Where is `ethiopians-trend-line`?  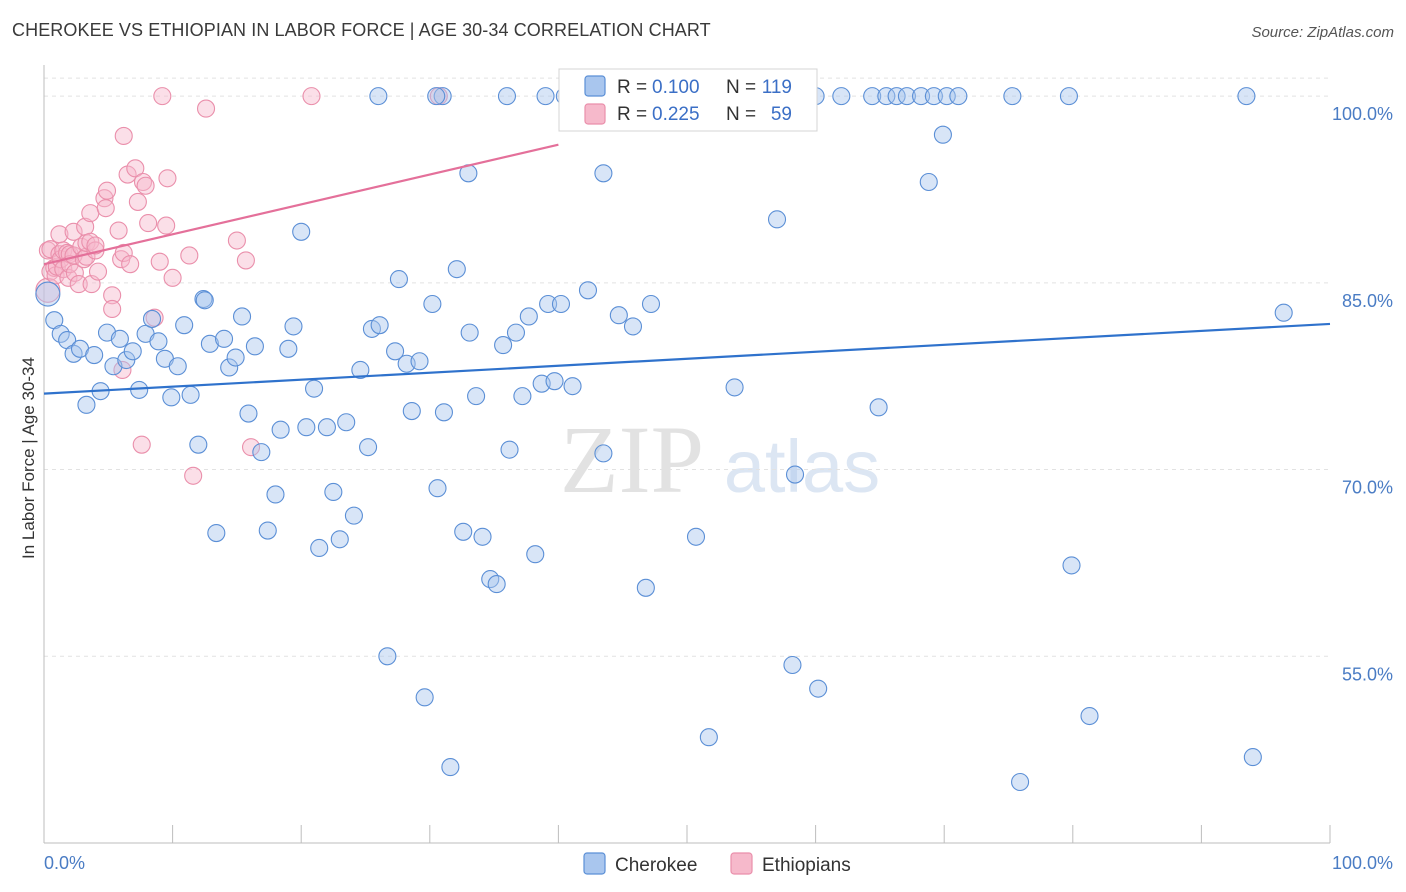
ethiopians-trend-line is located at coordinates (301, 204).